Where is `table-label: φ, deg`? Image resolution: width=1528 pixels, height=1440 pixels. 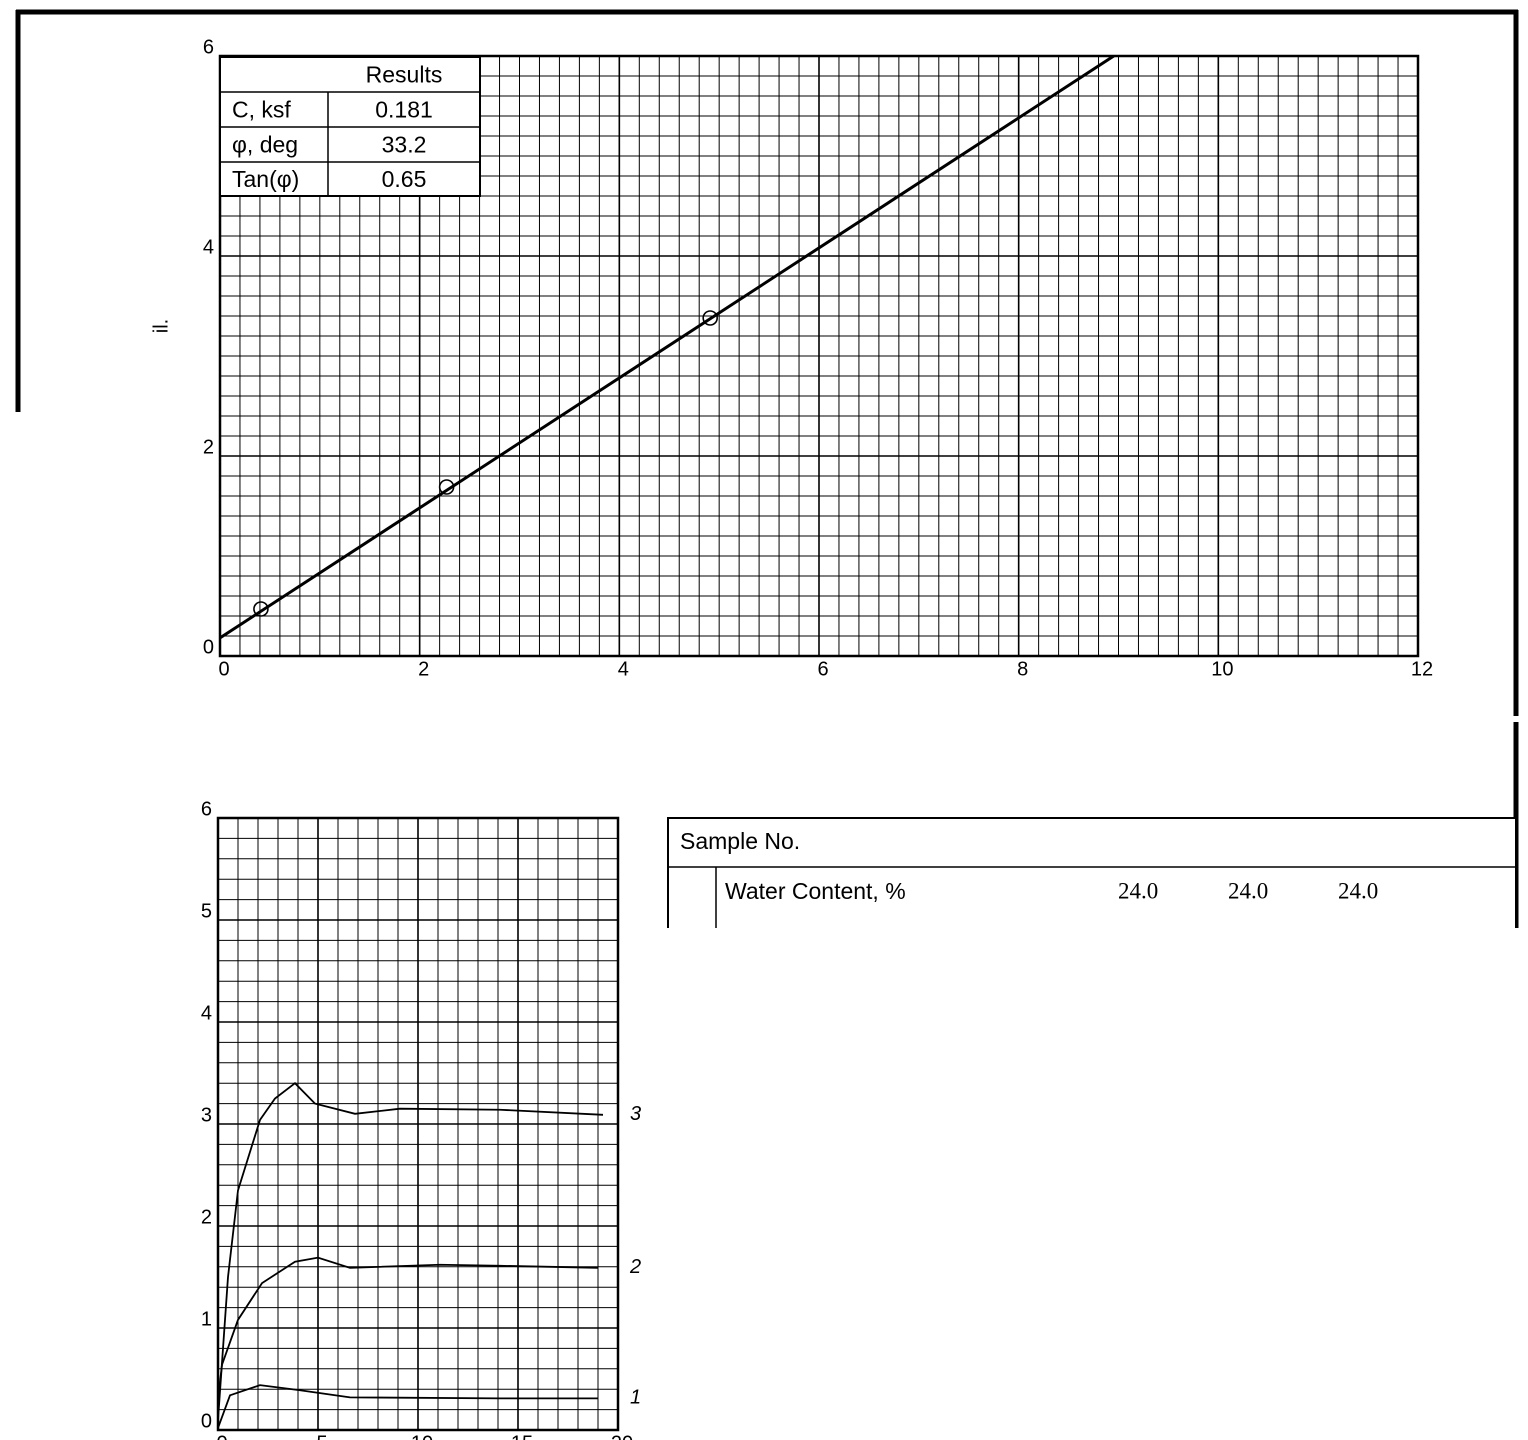
table-label: φ, deg is located at coordinates (265, 145).